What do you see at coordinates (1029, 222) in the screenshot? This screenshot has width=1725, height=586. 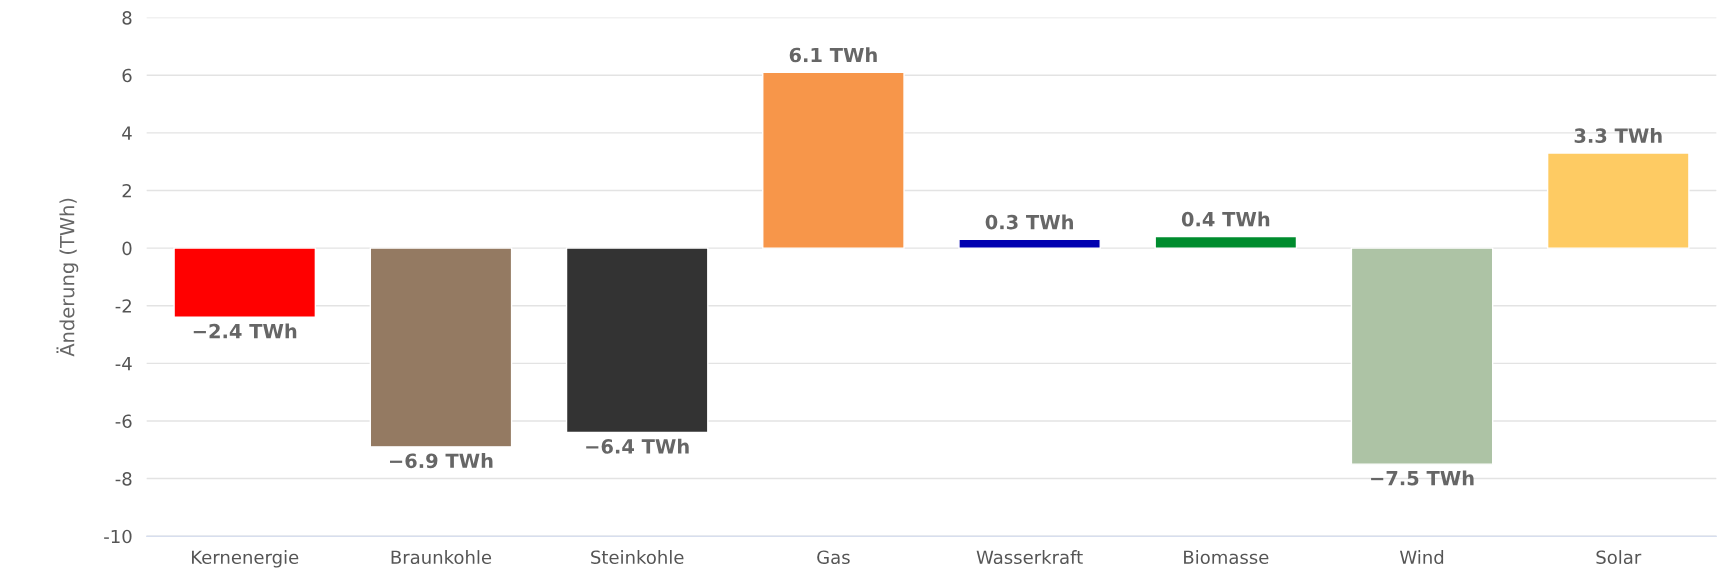 I see `data-label: 0.3 TWh` at bounding box center [1029, 222].